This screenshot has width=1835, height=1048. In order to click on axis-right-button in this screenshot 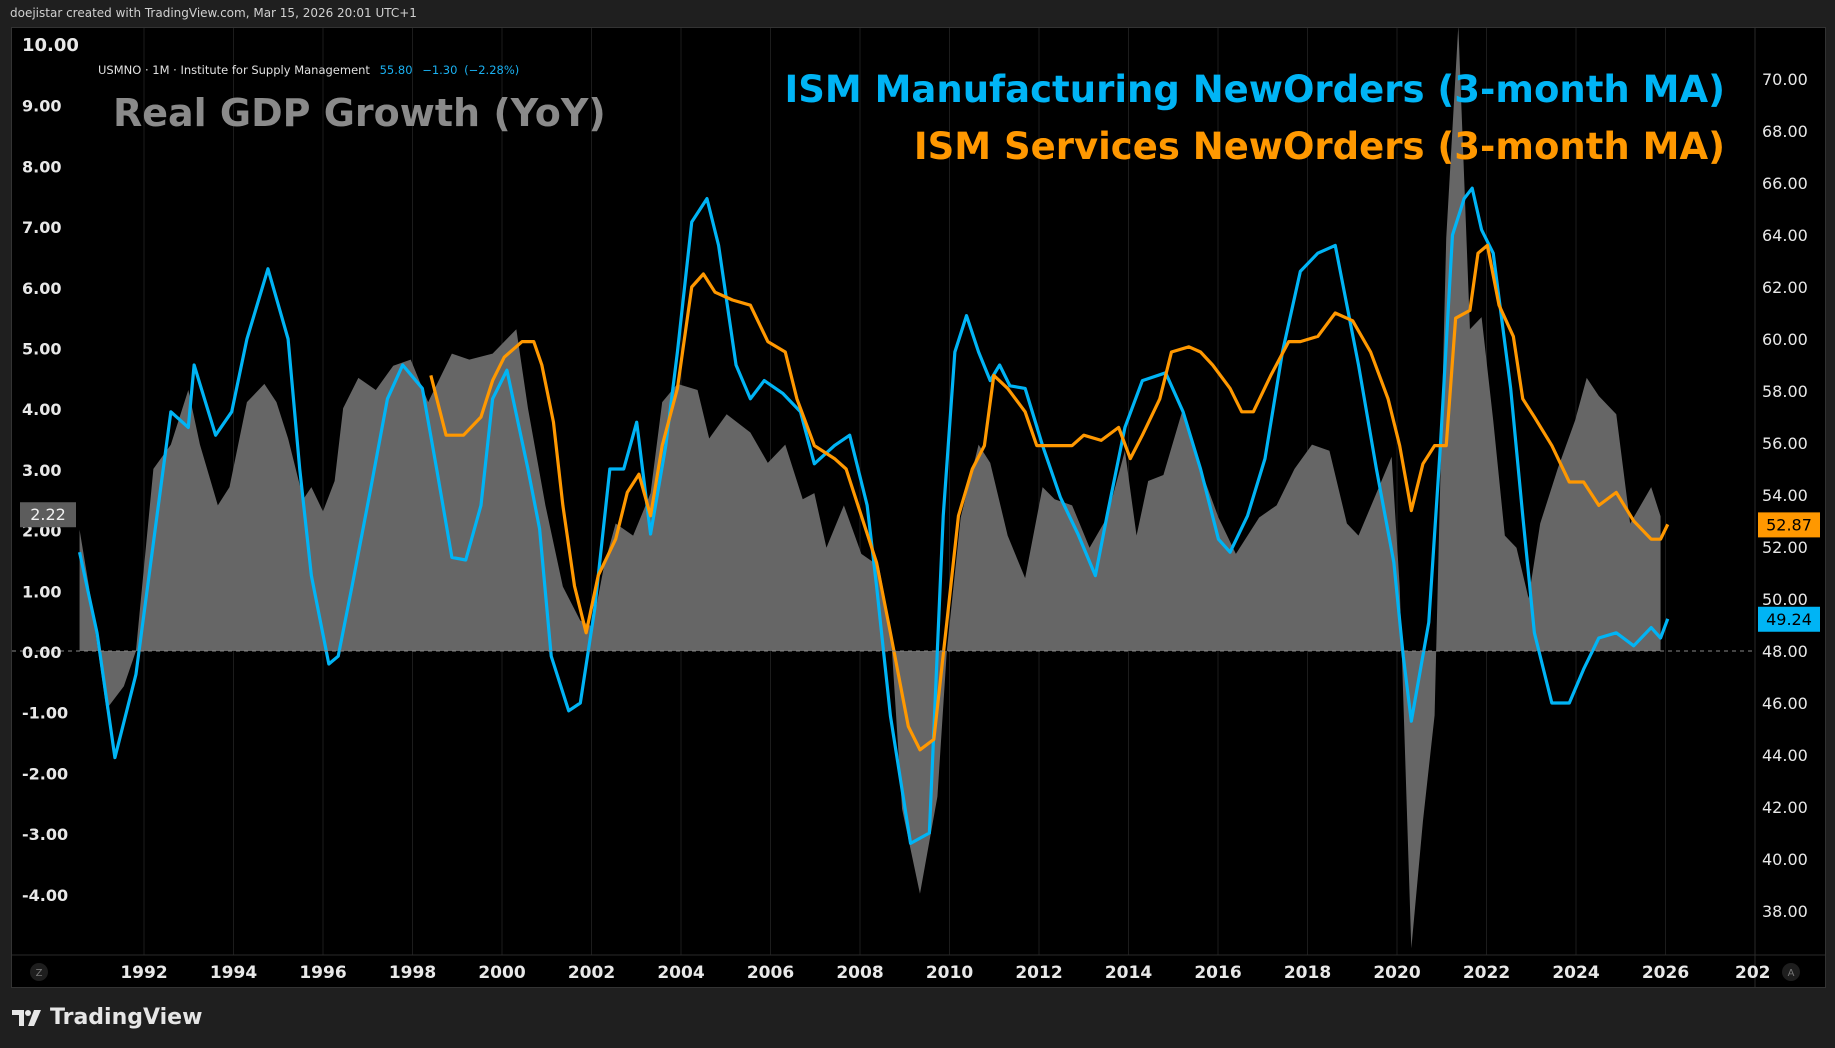, I will do `click(1791, 972)`.